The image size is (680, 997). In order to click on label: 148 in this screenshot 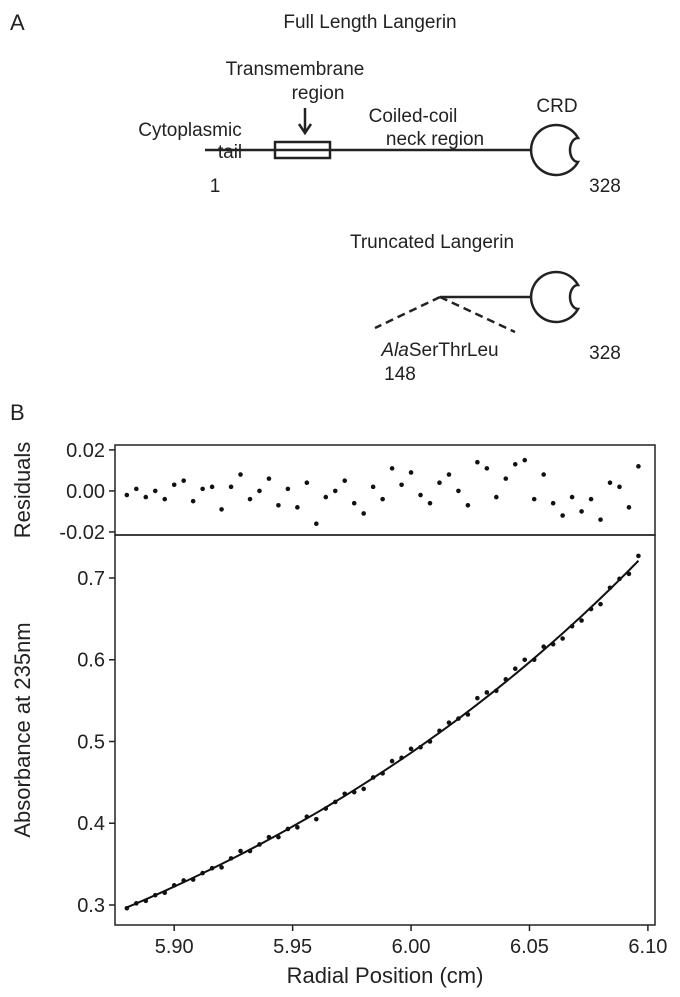, I will do `click(400, 374)`.